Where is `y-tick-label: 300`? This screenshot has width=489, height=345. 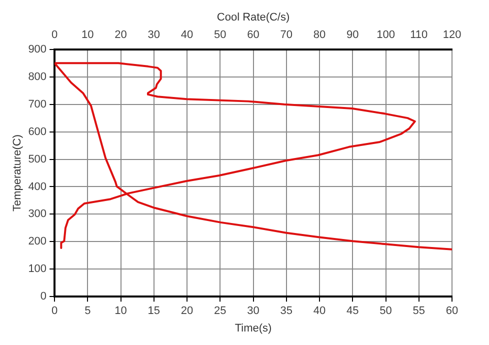
y-tick-label: 300 is located at coordinates (37, 214).